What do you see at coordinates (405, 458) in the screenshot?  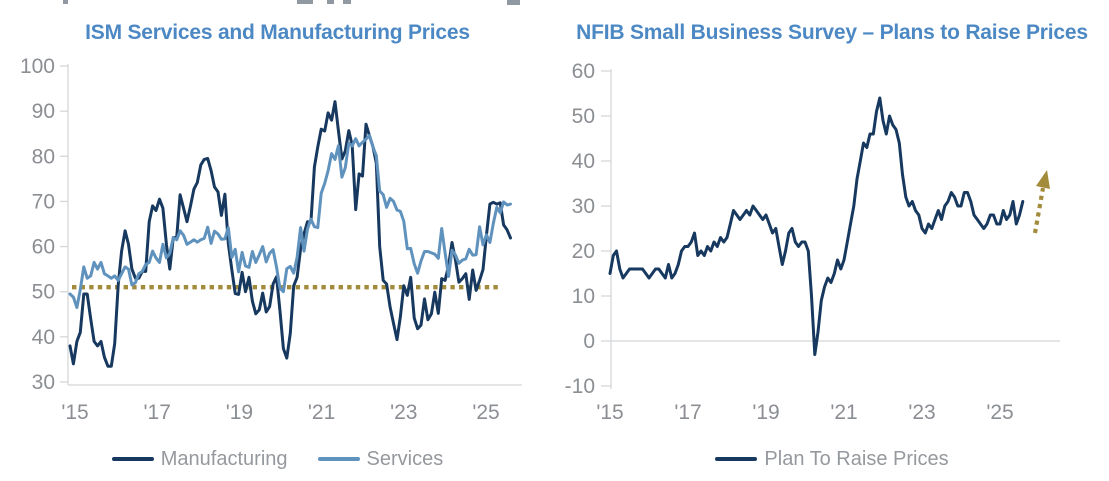 I see `legend-label-services: Services` at bounding box center [405, 458].